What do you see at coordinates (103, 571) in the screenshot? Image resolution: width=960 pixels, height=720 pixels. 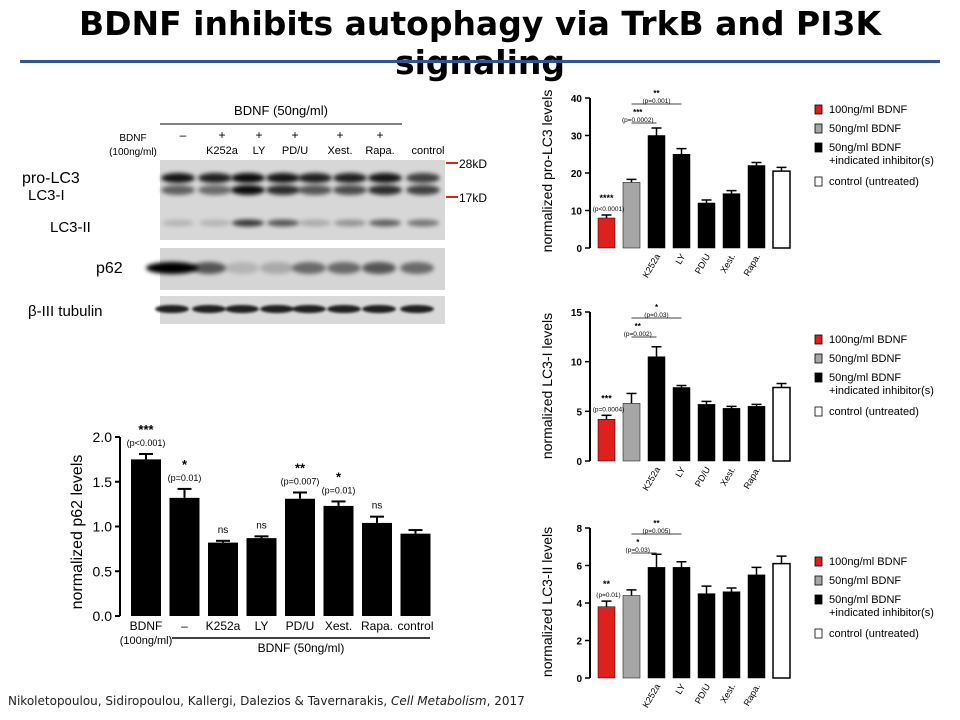 I see `p62-y-tick-label: 0.5` at bounding box center [103, 571].